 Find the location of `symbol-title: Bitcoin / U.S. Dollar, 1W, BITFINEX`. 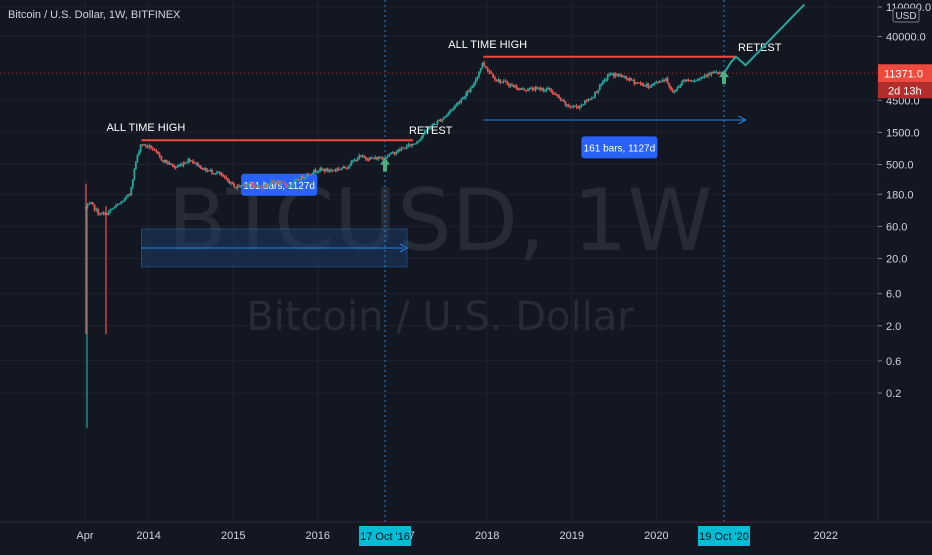

symbol-title: Bitcoin / U.S. Dollar, 1W, BITFINEX is located at coordinates (94, 15).